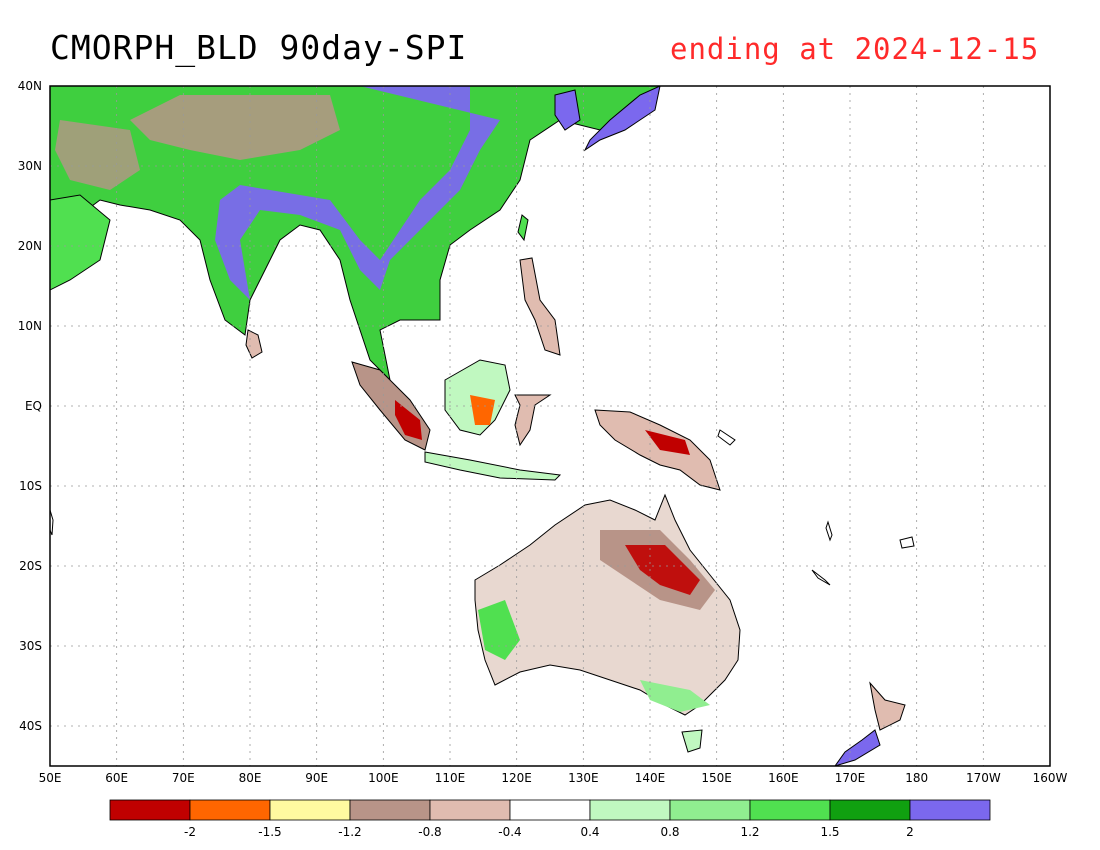 The width and height of the screenshot is (1100, 850). Describe the element at coordinates (622, 119) in the screenshot. I see `japan-landmass` at that location.